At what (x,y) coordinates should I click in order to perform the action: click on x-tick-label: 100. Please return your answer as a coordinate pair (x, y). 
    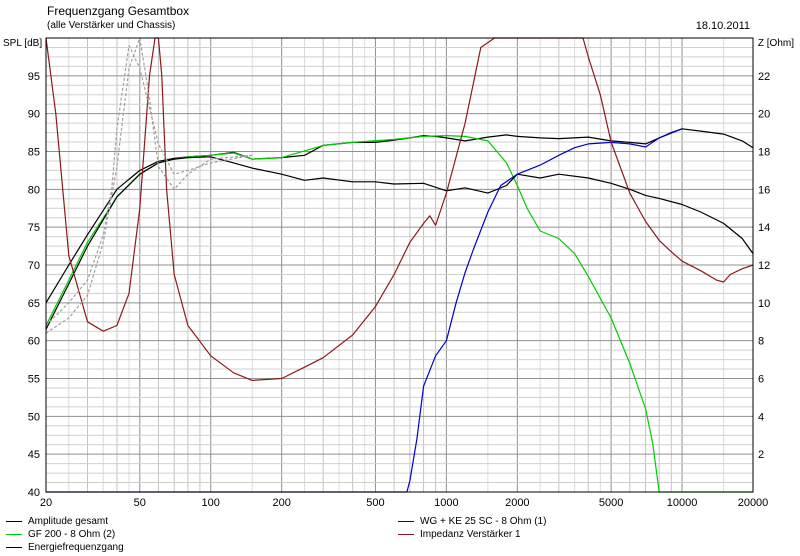
    Looking at the image, I should click on (211, 503).